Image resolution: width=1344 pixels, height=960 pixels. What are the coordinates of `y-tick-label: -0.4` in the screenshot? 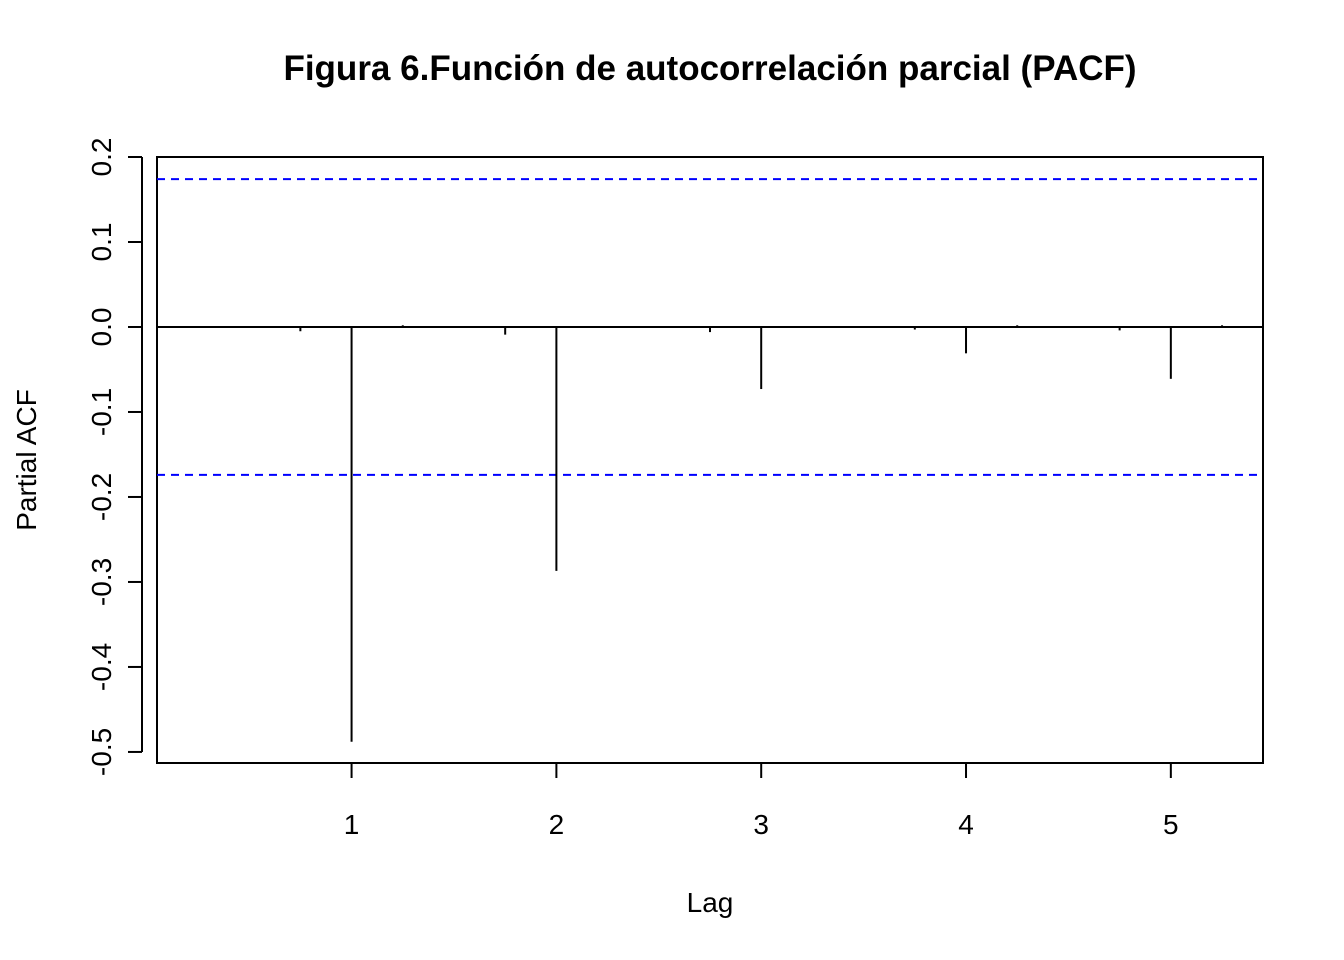 It's located at (101, 667).